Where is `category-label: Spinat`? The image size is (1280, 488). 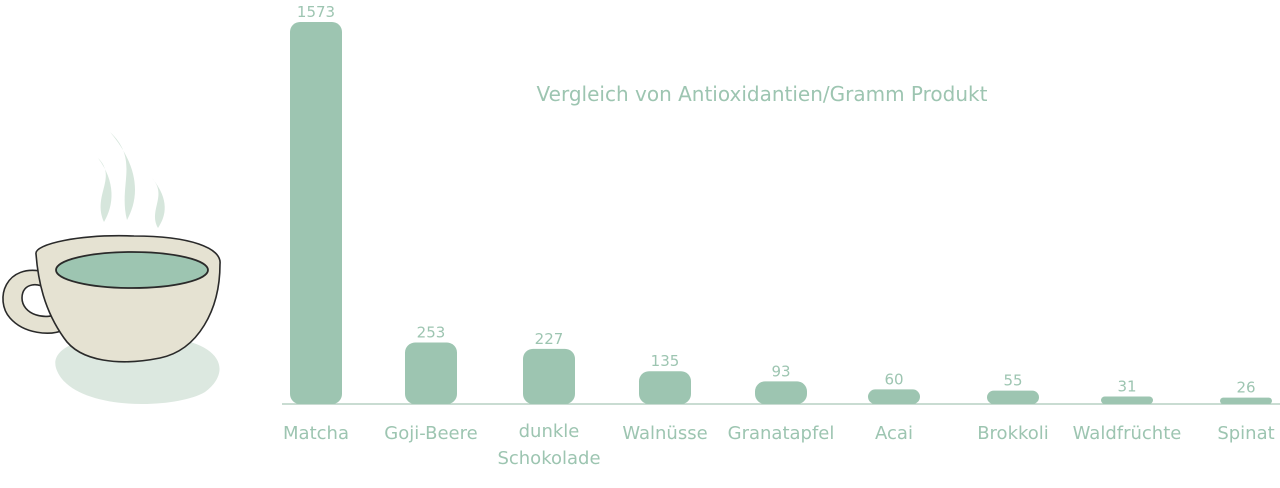 category-label: Spinat is located at coordinates (1245, 433).